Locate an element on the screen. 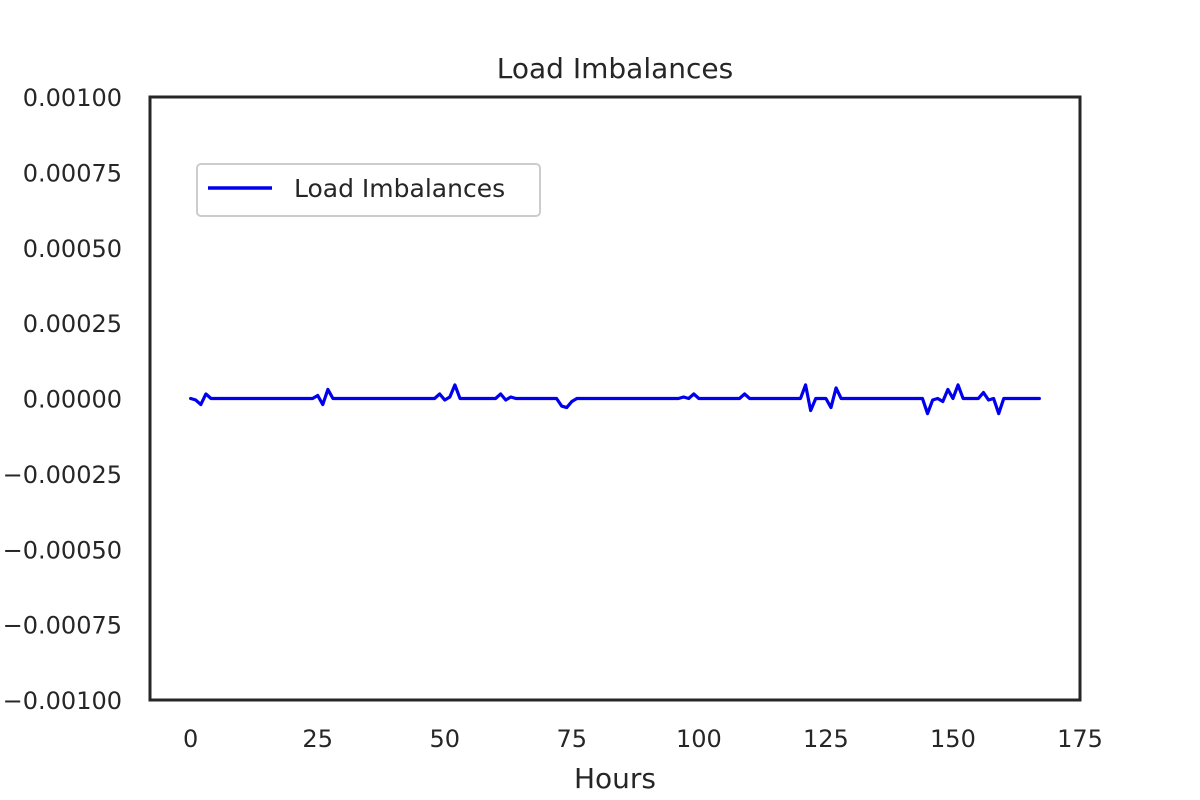 The height and width of the screenshot is (800, 1200). legend: Load Imbalances is located at coordinates (368, 190).